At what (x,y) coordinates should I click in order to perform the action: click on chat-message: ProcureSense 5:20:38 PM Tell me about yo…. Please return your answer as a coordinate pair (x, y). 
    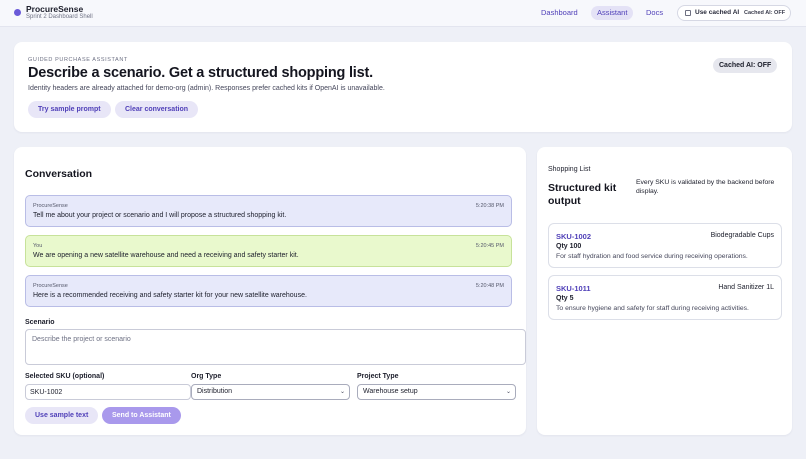
    Looking at the image, I should click on (268, 211).